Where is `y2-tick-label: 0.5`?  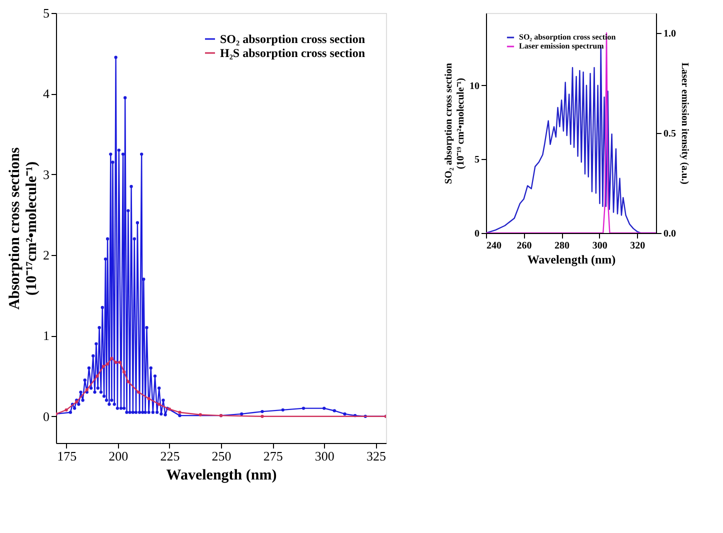
y2-tick-label: 0.5 is located at coordinates (670, 134).